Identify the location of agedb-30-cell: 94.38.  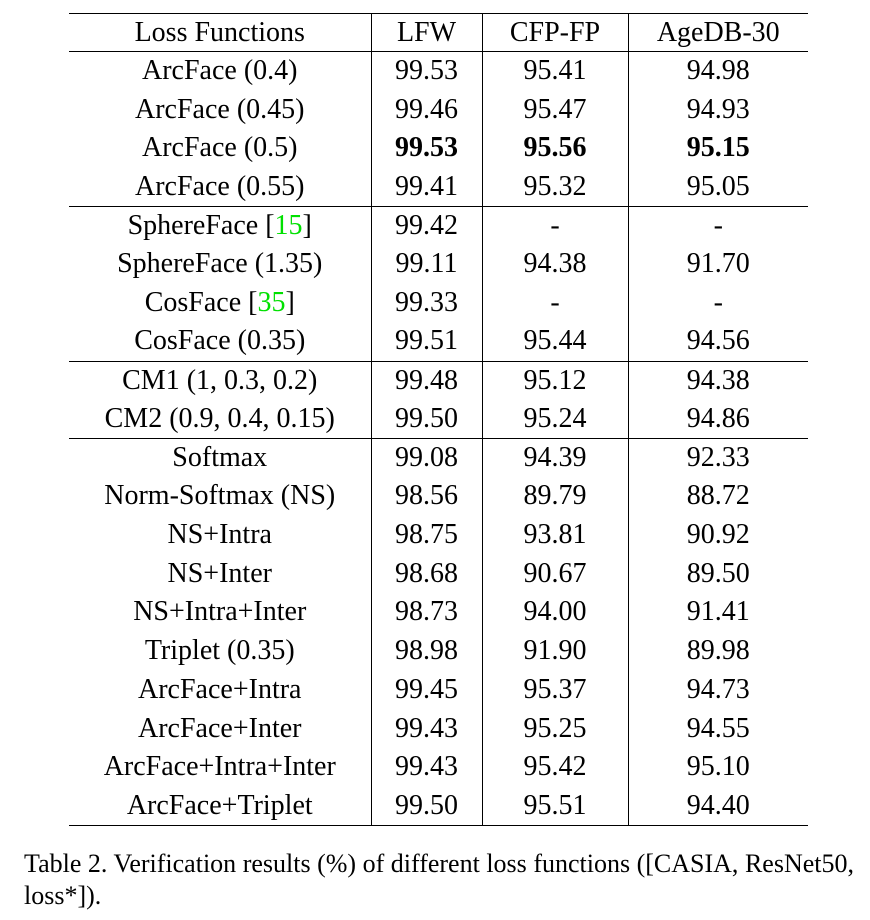
(718, 380).